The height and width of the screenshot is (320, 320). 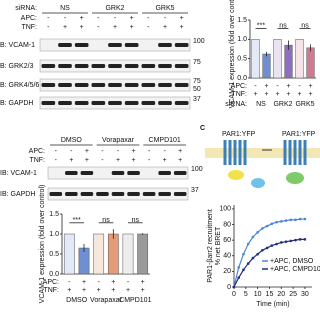 I want to click on x-tick-label: 15, so click(x=270, y=294).